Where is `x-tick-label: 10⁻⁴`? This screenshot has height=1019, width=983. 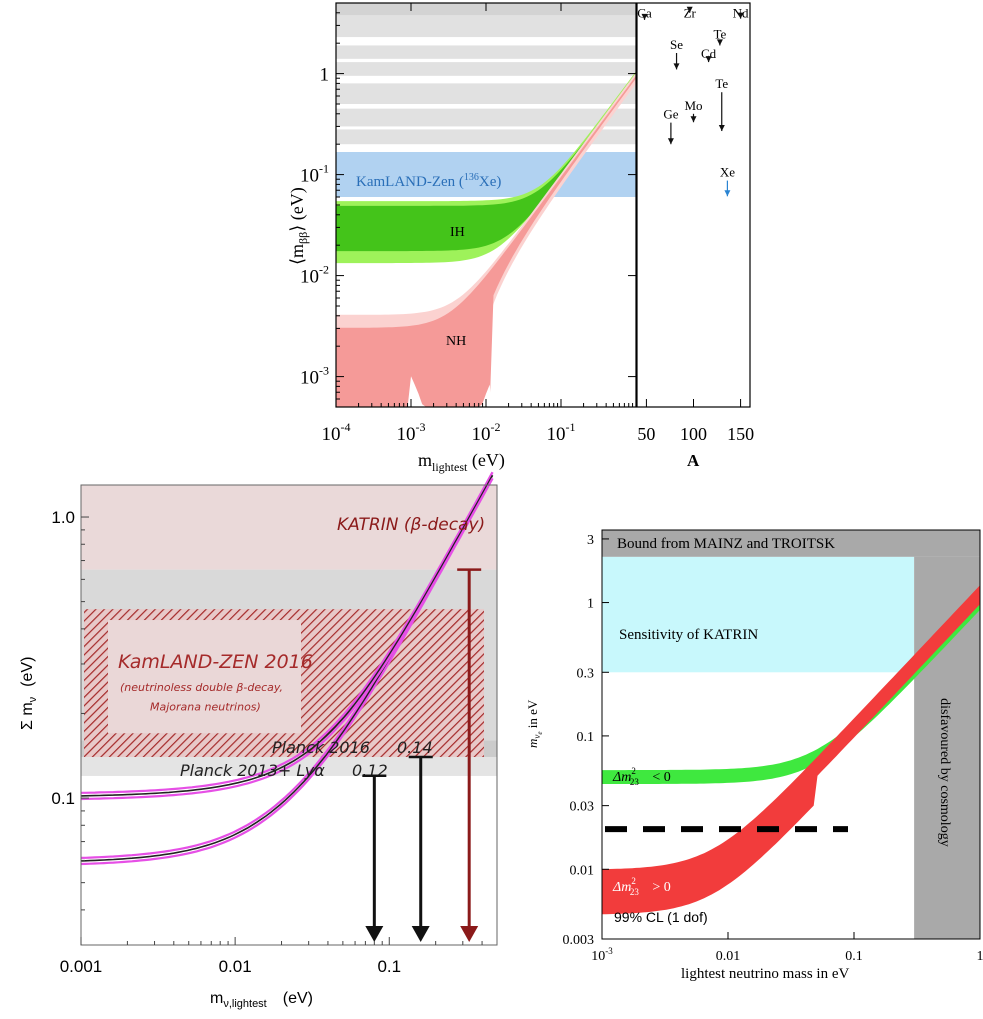
x-tick-label: 10⁻⁴ is located at coordinates (336, 432).